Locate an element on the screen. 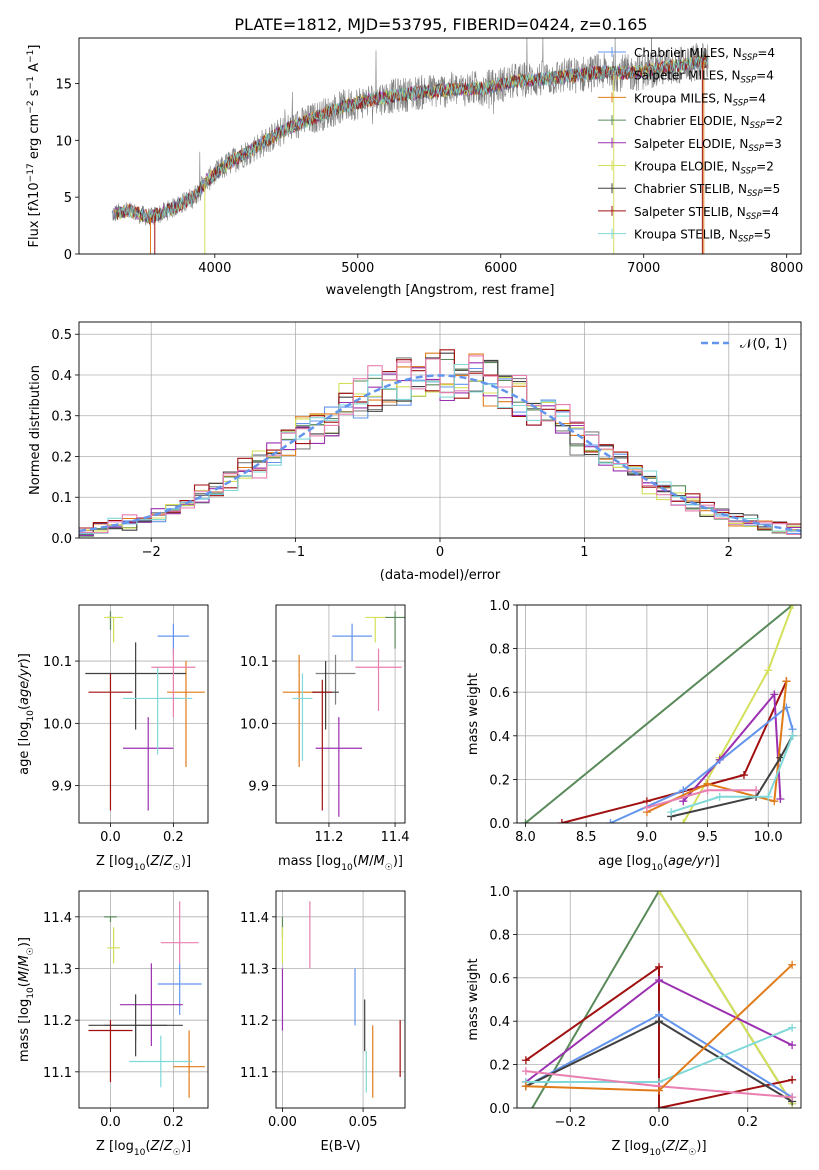 The height and width of the screenshot is (1170, 819). legend-label-n: =3 is located at coordinates (773, 144).